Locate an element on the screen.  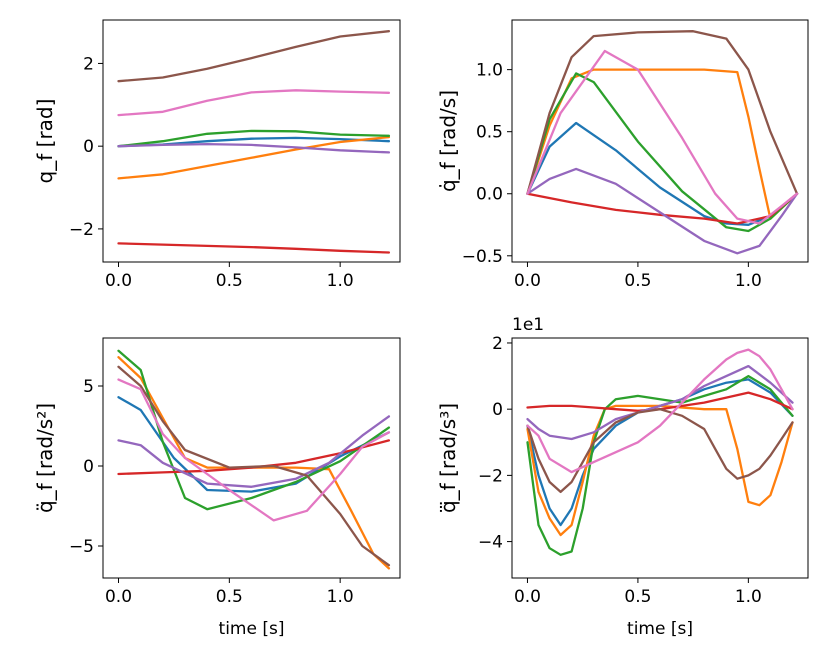
y-axis-label: q⃛_f [rad/s³] is located at coordinates (448, 458).